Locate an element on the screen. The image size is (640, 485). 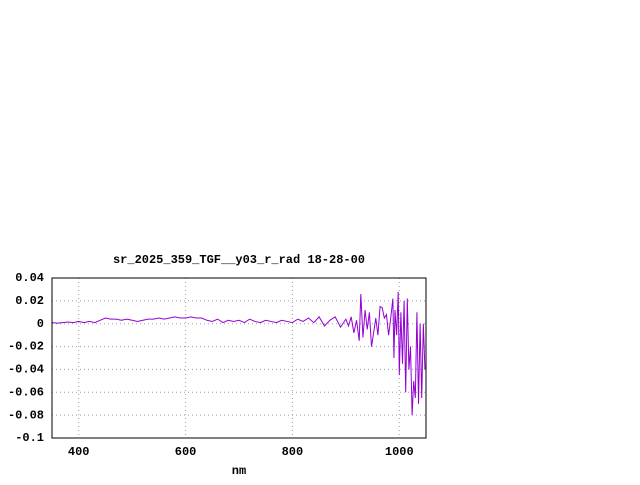
x-tick-label: 1000 is located at coordinates (399, 452).